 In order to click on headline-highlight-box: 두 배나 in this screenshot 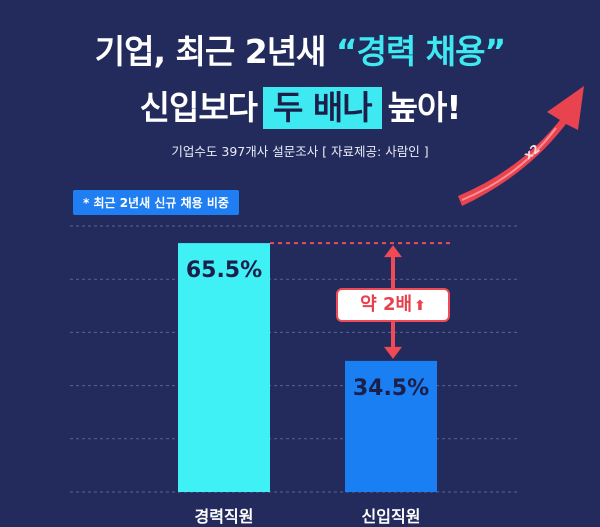, I will do `click(322, 108)`.